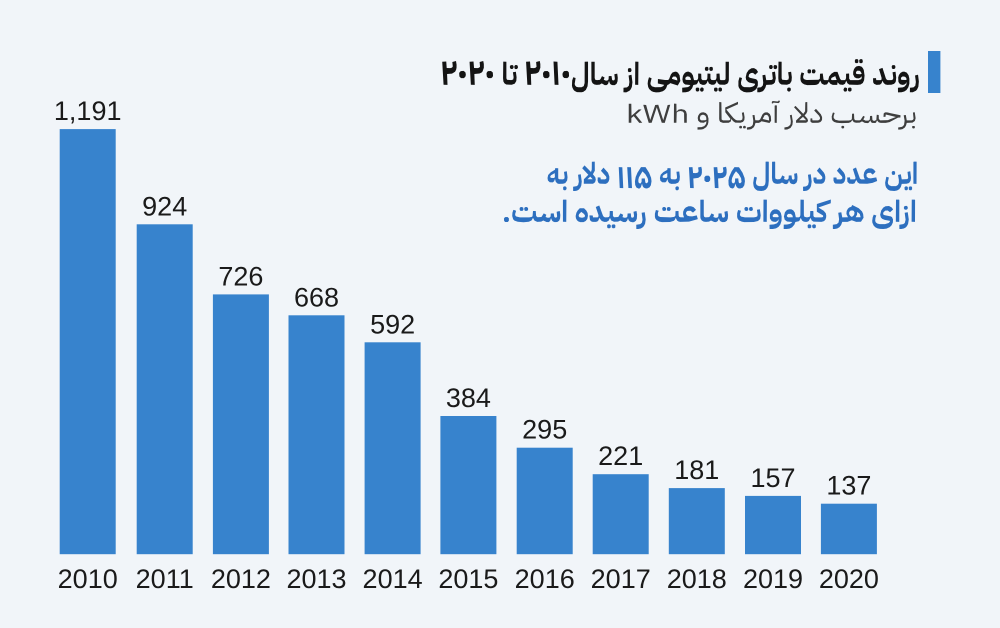  What do you see at coordinates (316, 579) in the screenshot?
I see `svg-text: 2013` at bounding box center [316, 579].